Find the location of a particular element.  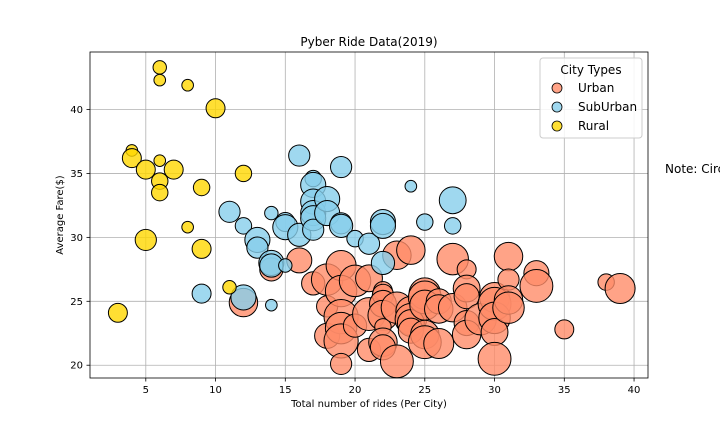

x-tick-label: 40 is located at coordinates (634, 390).